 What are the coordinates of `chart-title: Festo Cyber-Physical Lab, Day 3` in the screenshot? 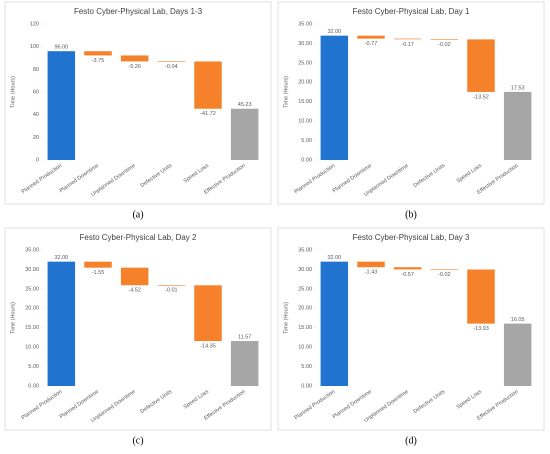 It's located at (411, 237).